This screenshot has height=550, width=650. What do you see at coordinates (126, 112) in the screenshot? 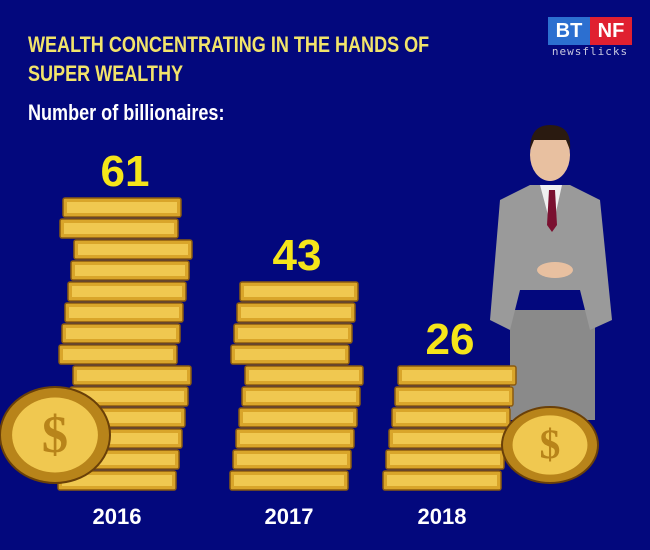
I see `chart-subtitle: Number of billionaires:` at bounding box center [126, 112].